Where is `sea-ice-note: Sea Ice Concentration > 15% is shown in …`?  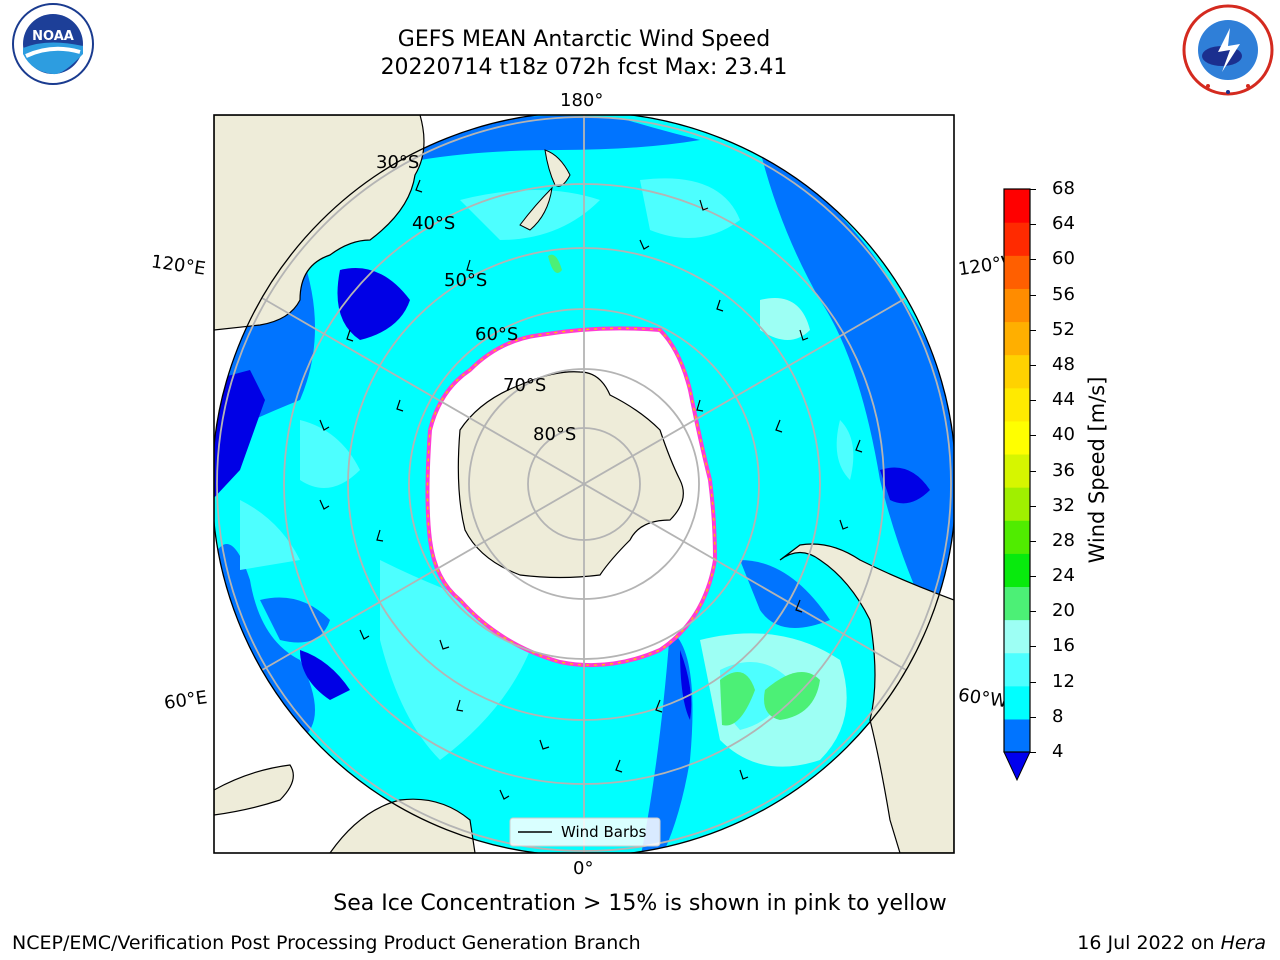 sea-ice-note: Sea Ice Concentration > 15% is shown in … is located at coordinates (640, 903).